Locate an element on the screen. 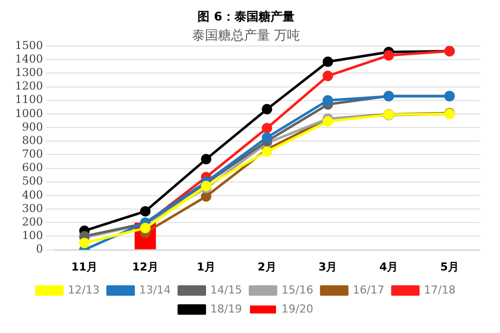 The height and width of the screenshot is (333, 500). x-tick-label: 11月 is located at coordinates (84, 267).